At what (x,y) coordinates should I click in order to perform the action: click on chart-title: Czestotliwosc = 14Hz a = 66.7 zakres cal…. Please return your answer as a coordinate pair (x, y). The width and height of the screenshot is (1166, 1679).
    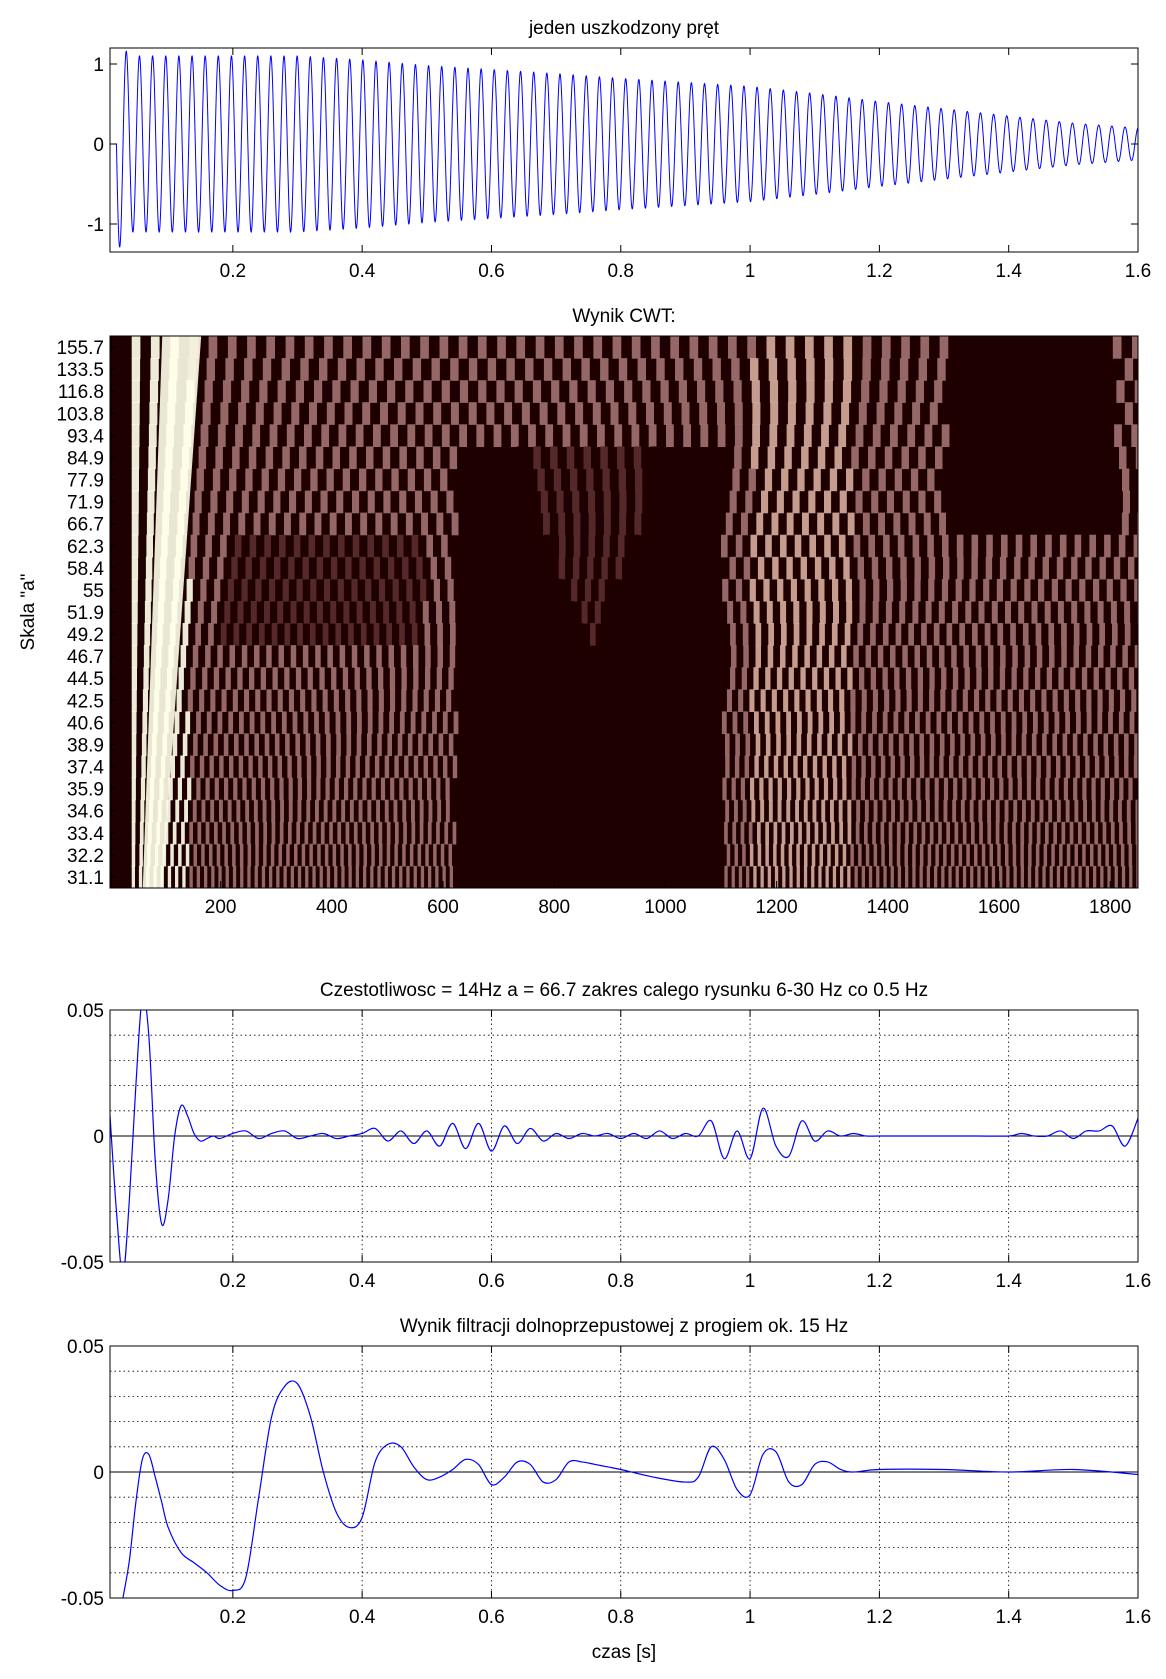
    Looking at the image, I should click on (624, 990).